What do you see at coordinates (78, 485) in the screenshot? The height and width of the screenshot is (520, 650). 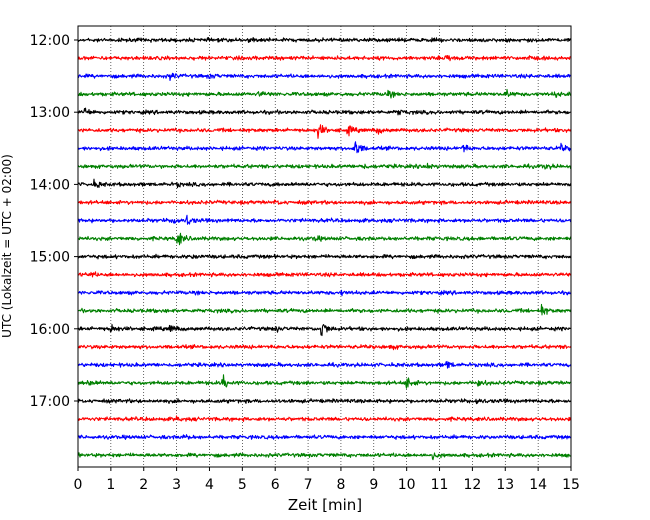 I see `x-tick-label: 0` at bounding box center [78, 485].